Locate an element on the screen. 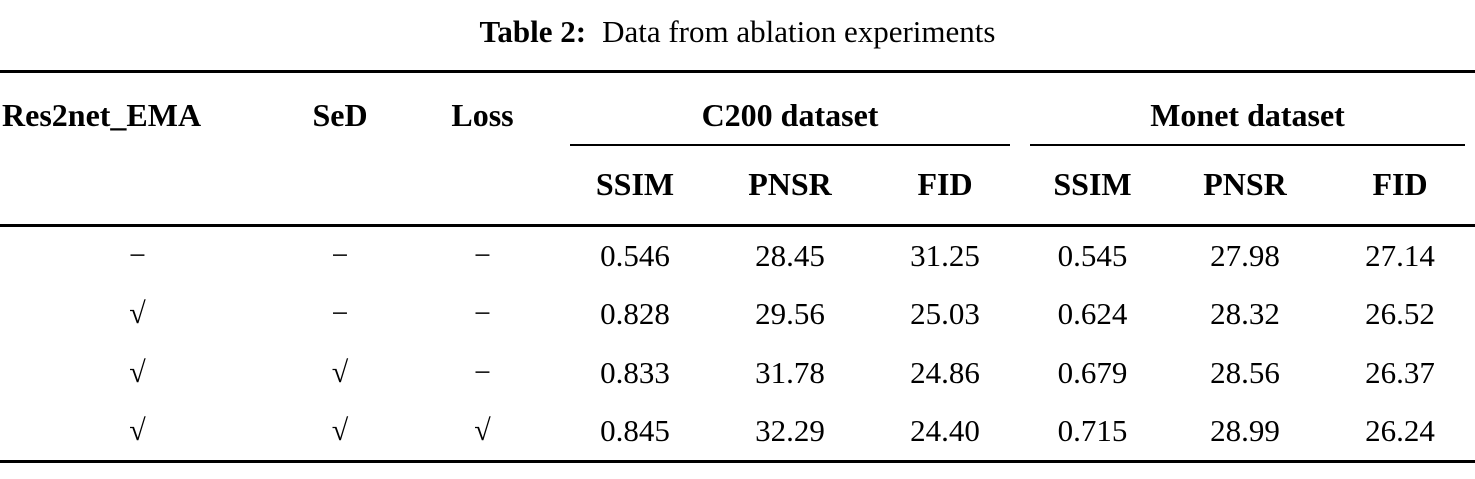  group-header-monet: Monet dataset is located at coordinates (1247, 109).